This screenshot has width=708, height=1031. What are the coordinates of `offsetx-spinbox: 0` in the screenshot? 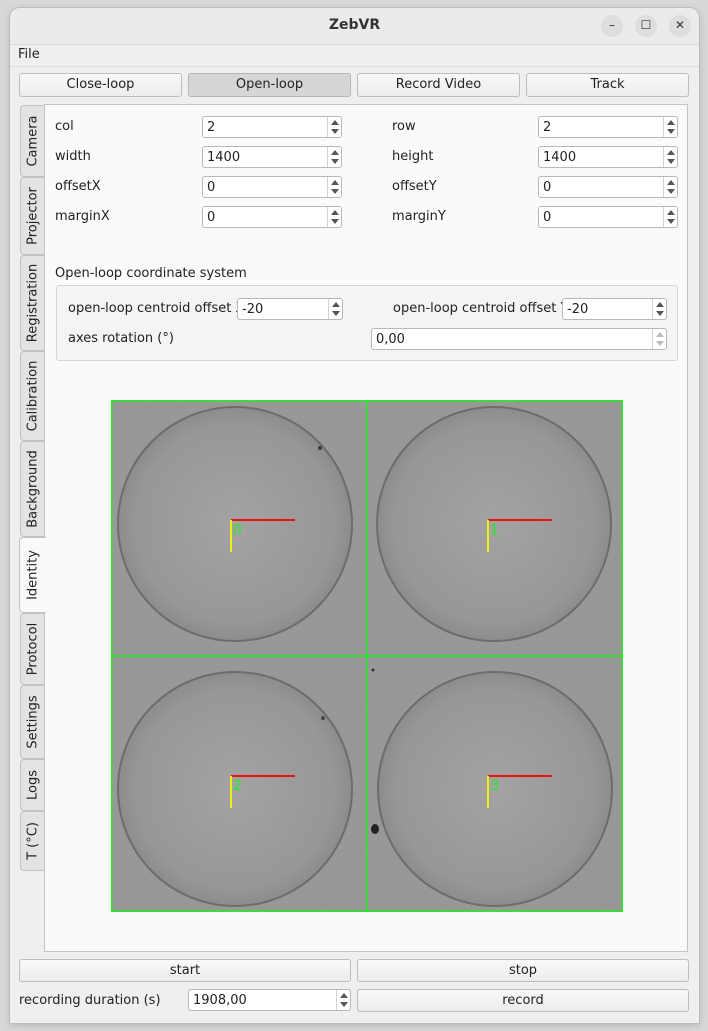 It's located at (272, 187).